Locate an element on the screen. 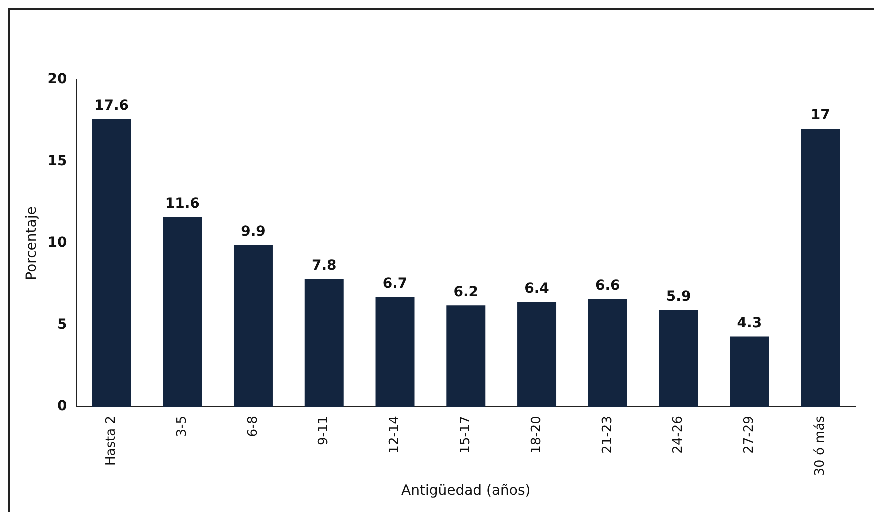  data-label: 9.9 is located at coordinates (253, 232).